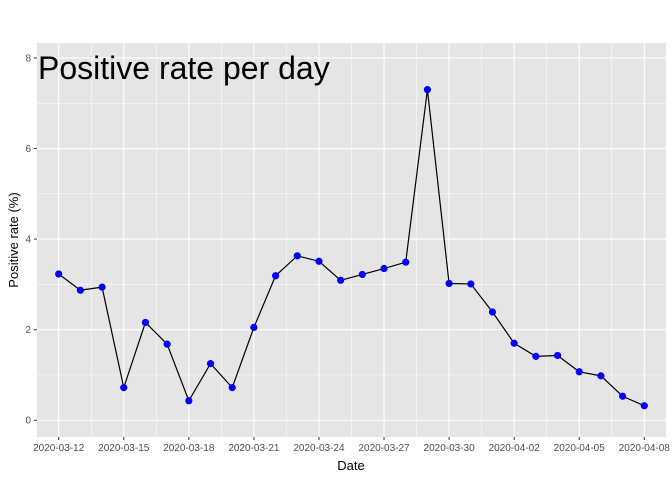  I want to click on x-tick-label: 2020-03-15, so click(124, 448).